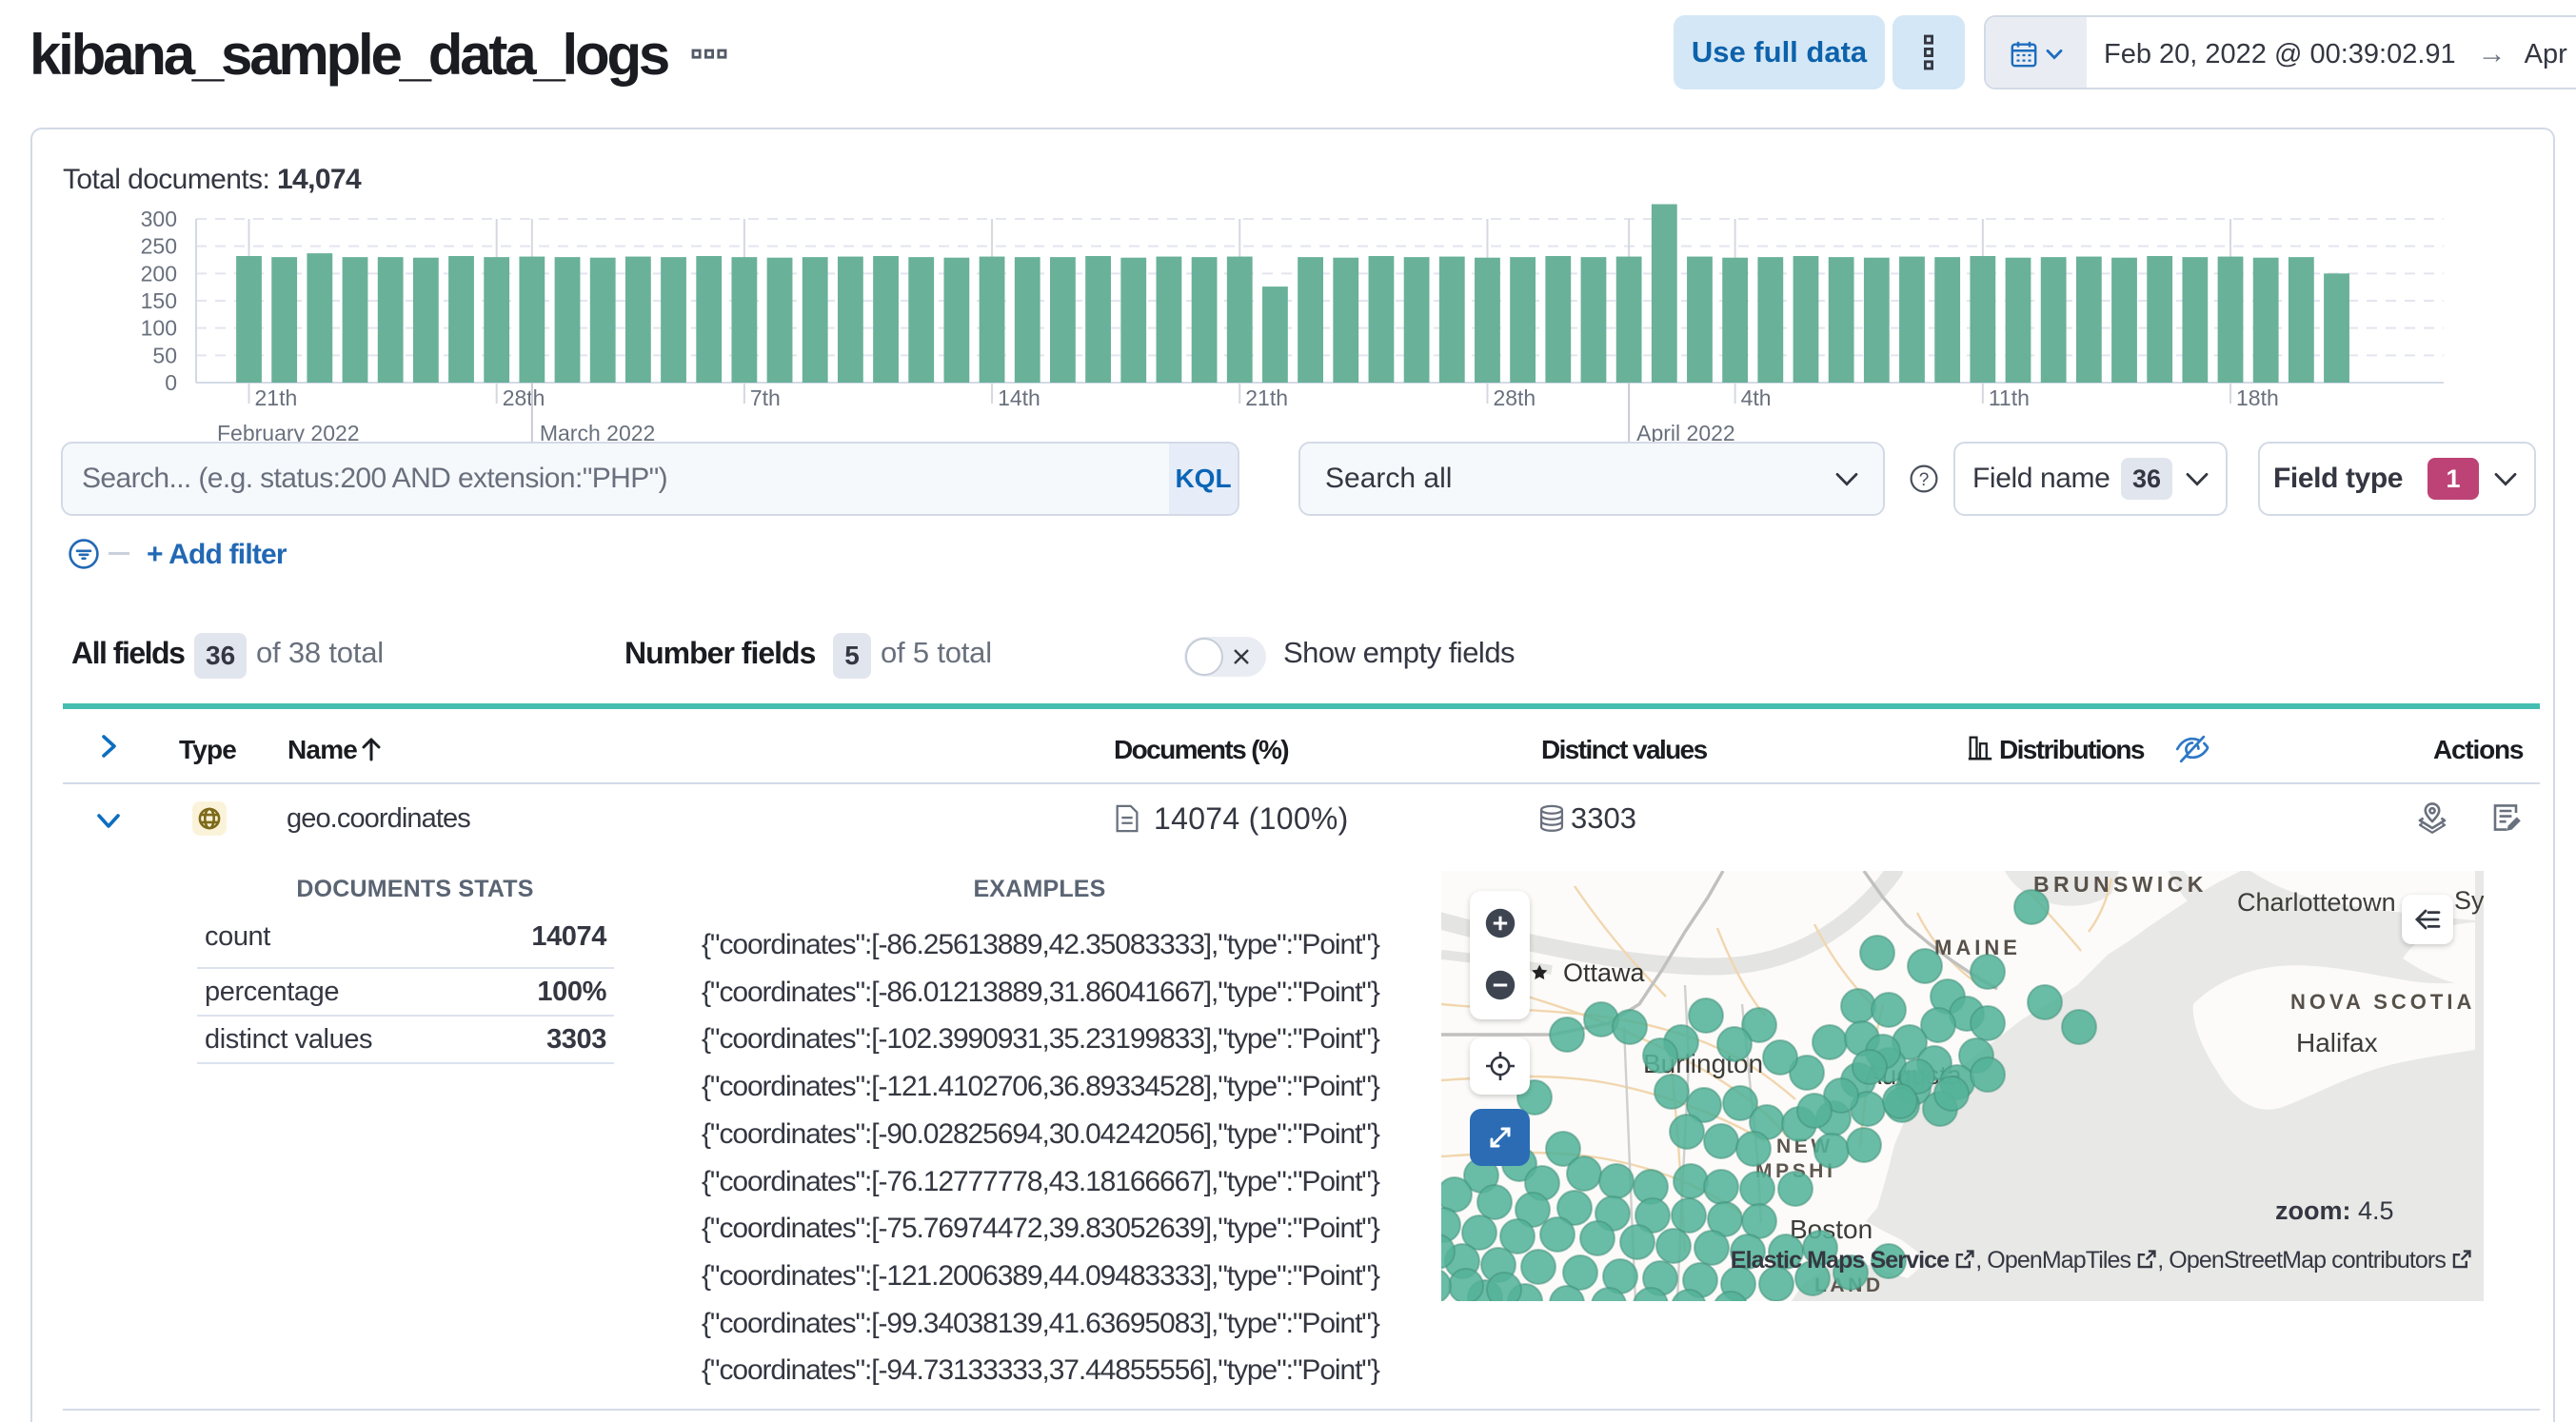 This screenshot has height=1422, width=2576. I want to click on svg-text: Ottawa, so click(1604, 972).